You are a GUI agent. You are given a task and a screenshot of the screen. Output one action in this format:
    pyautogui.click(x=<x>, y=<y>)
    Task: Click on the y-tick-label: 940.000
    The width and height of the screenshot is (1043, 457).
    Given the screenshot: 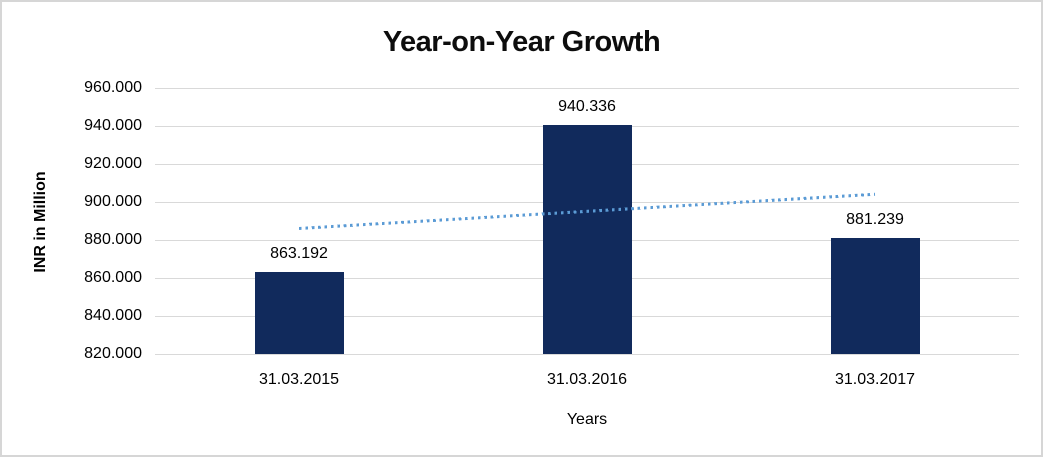 What is the action you would take?
    pyautogui.click(x=113, y=125)
    